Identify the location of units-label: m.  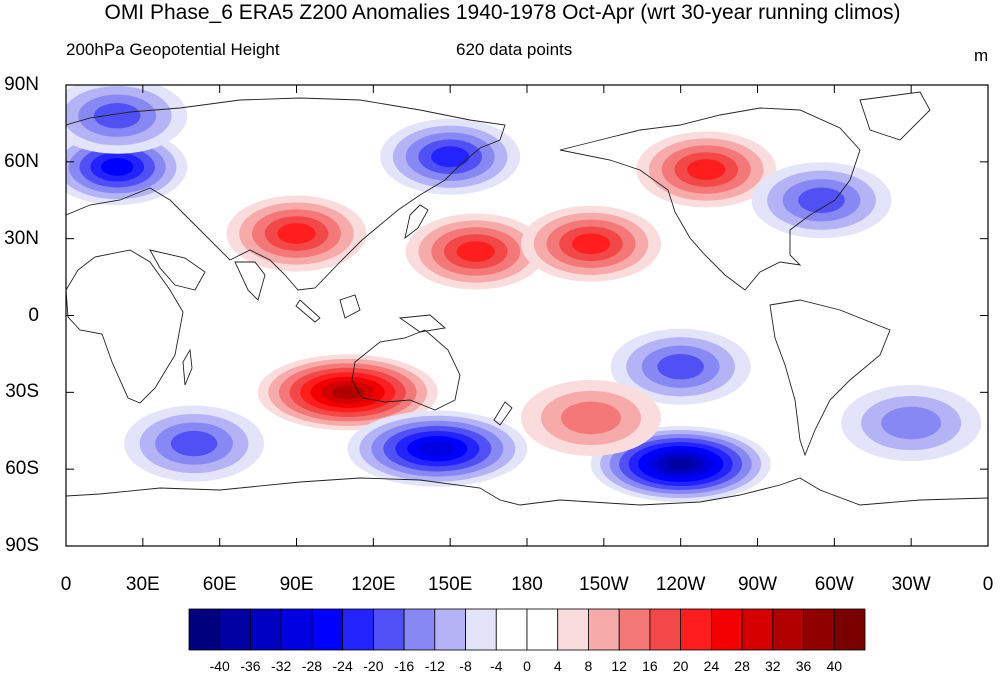
(981, 55).